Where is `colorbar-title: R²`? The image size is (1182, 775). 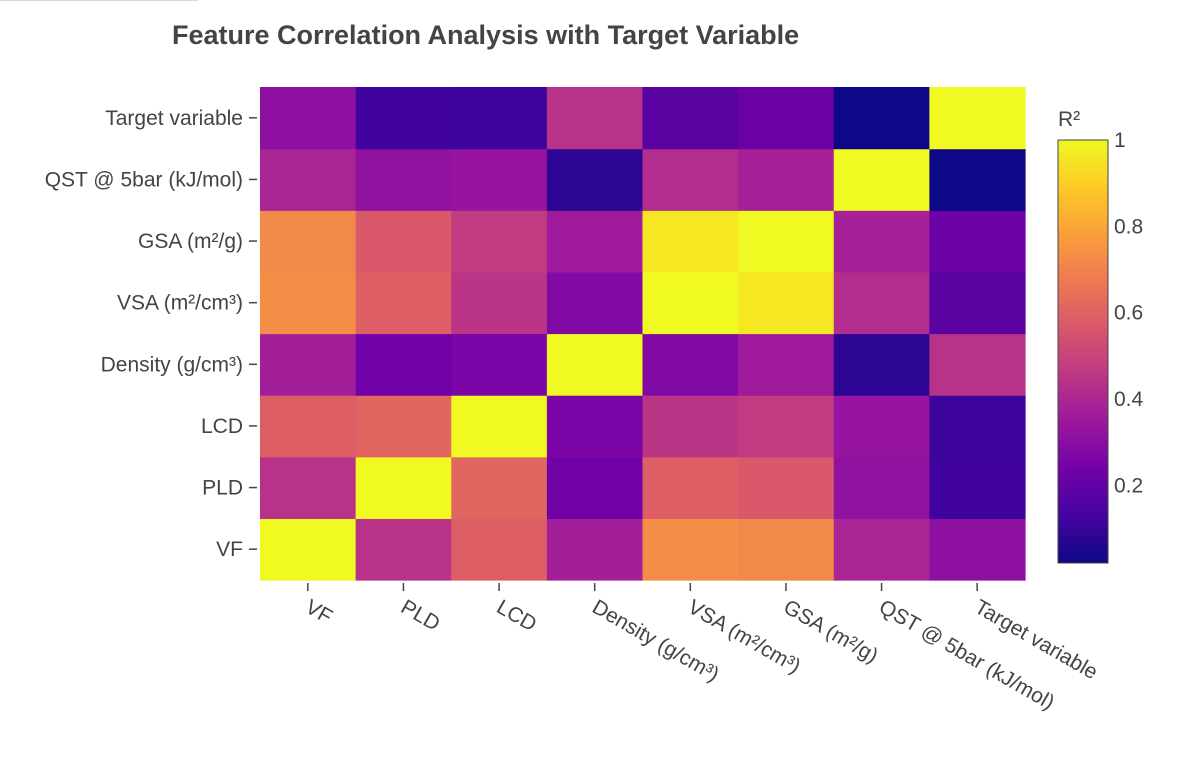
colorbar-title: R² is located at coordinates (1069, 119).